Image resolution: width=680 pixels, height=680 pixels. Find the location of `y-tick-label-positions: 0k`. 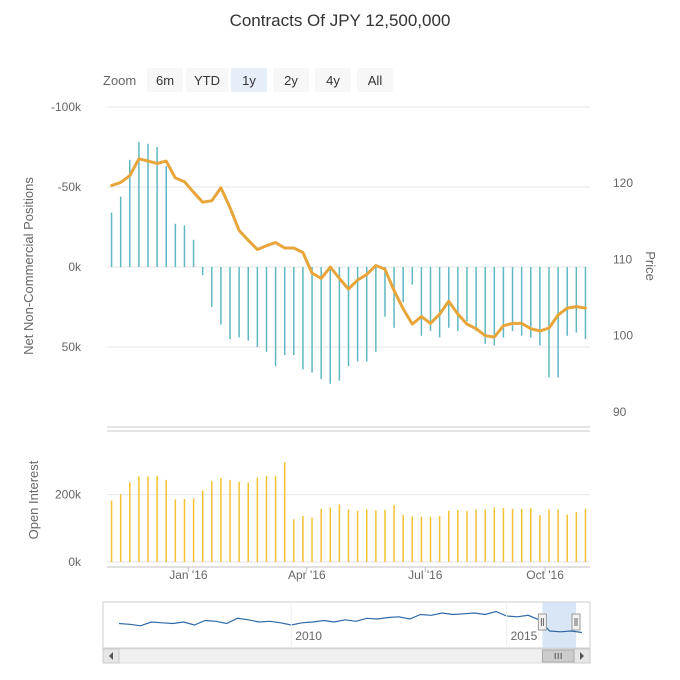

y-tick-label-positions: 0k is located at coordinates (75, 267).